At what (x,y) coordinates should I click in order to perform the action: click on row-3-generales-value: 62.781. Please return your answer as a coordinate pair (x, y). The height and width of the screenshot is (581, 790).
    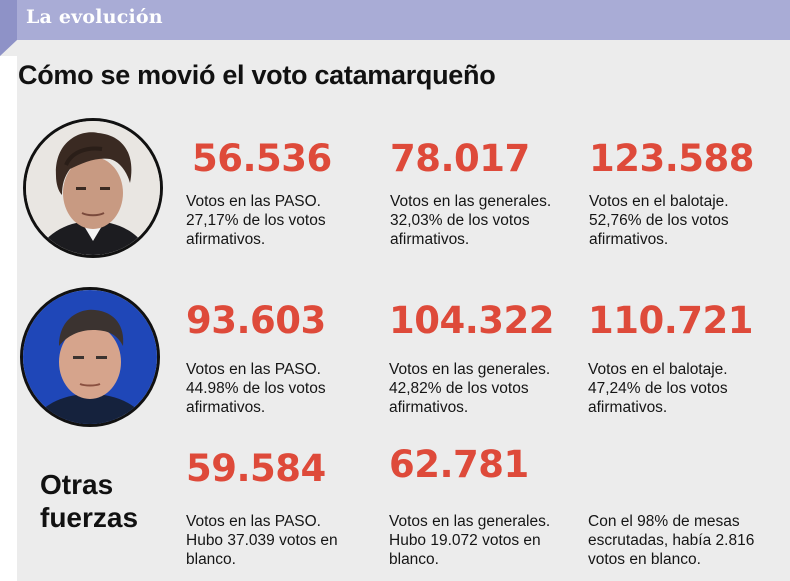
    Looking at the image, I should click on (459, 464).